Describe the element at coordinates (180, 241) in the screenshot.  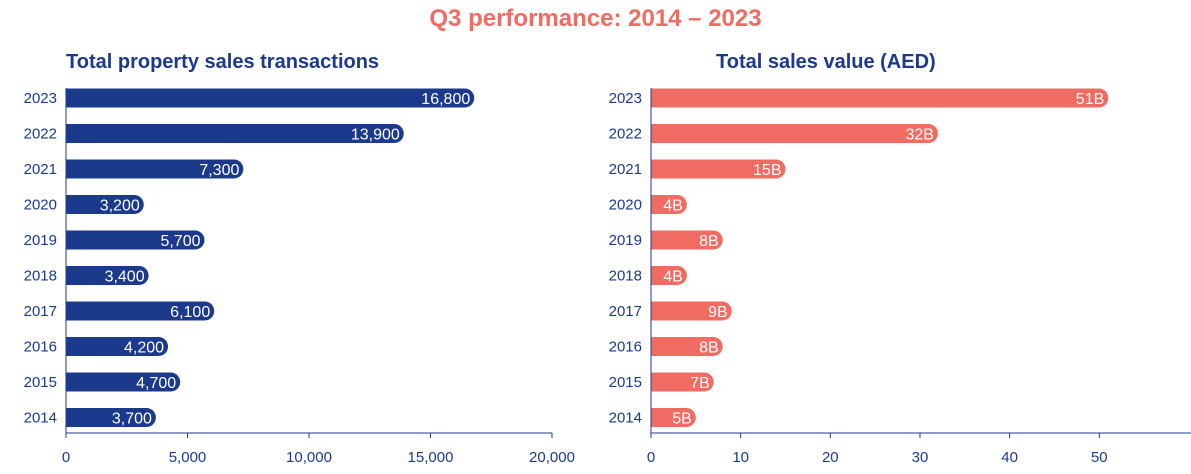
I see `left-data-label: 5,700` at that location.